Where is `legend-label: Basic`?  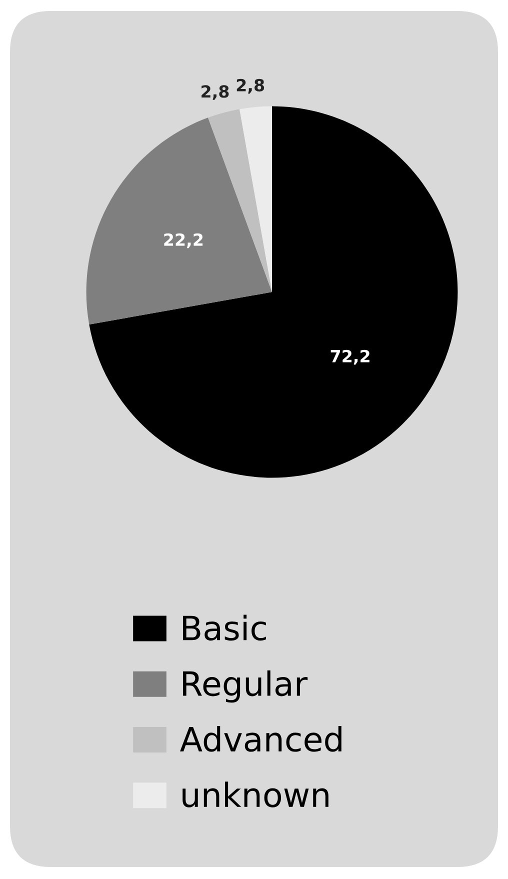
legend-label: Basic is located at coordinates (224, 627).